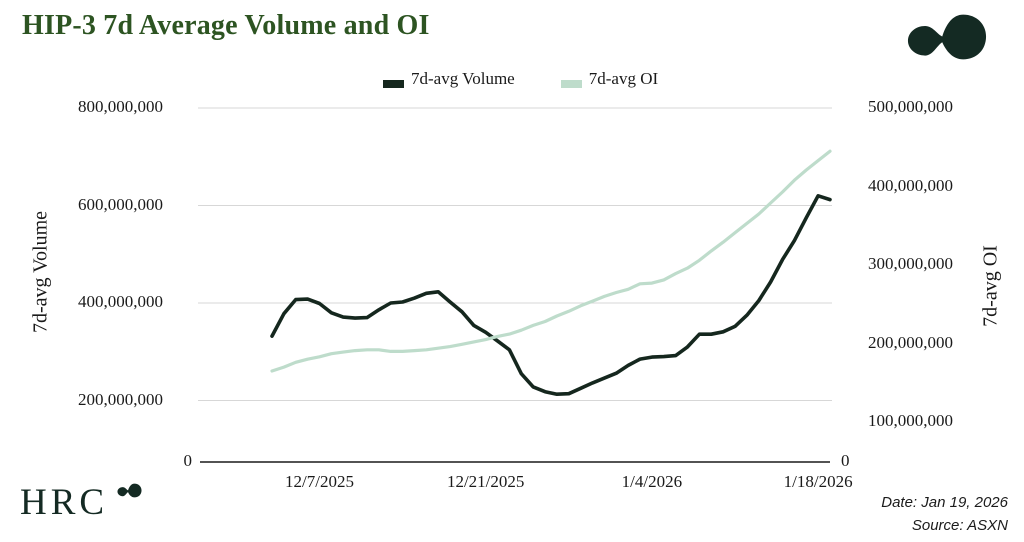  I want to click on volume-swatch-icon, so click(393, 84).